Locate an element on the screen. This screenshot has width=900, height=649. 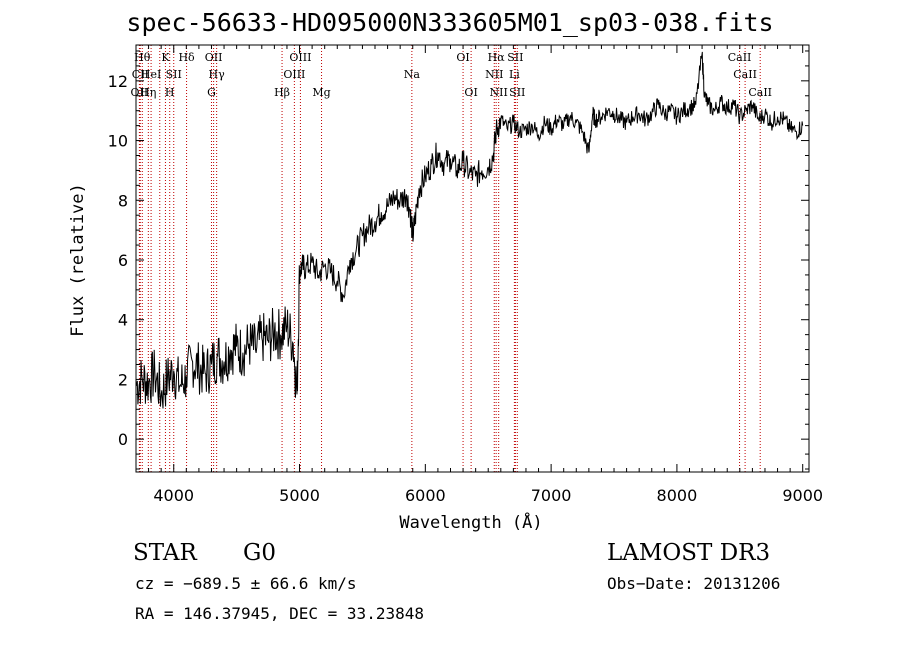
line-label-0: Hθ is located at coordinates (142, 57).